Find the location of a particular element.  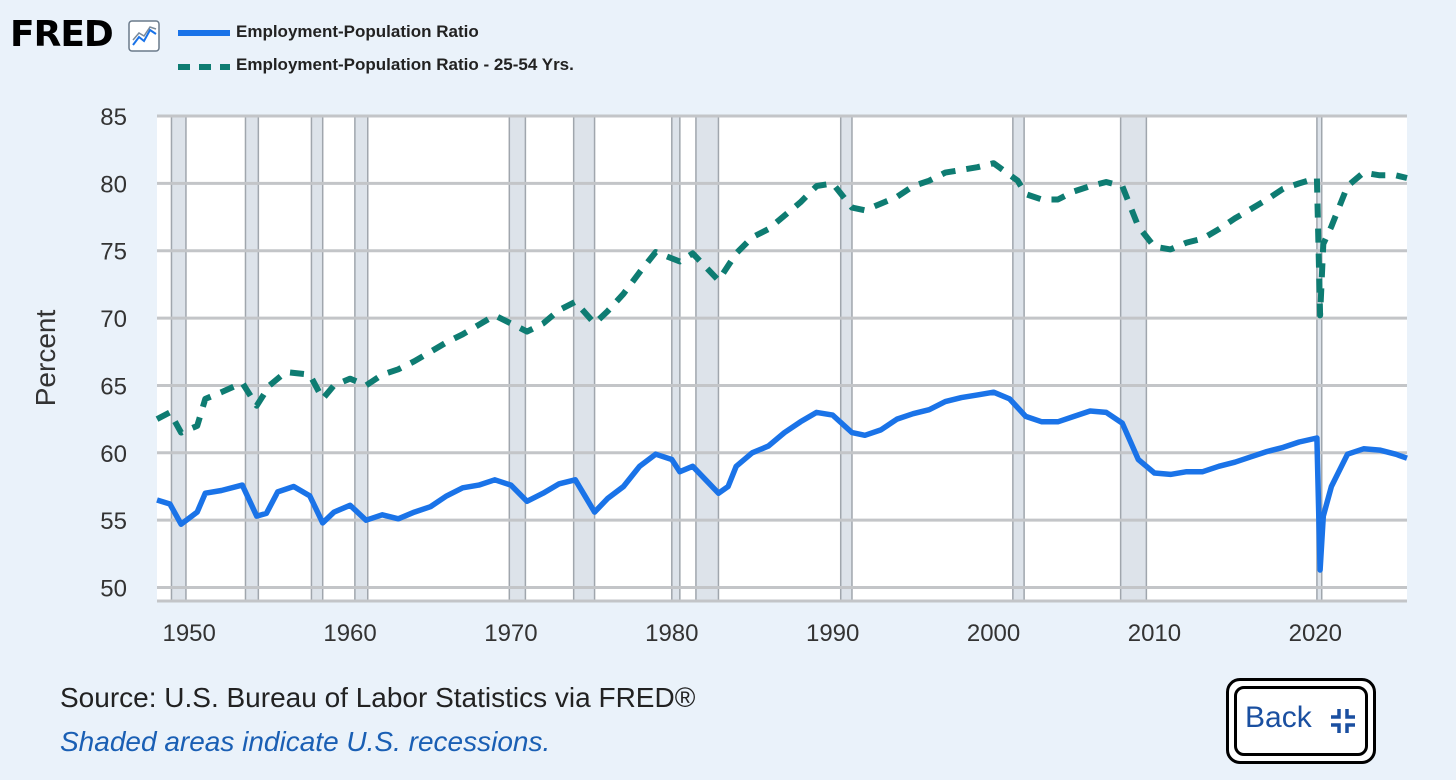

x-tick-label: 1970 is located at coordinates (510, 633).